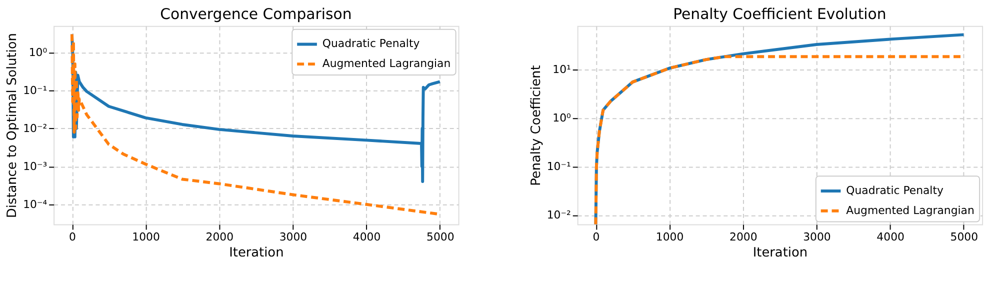  I want to click on chart-title: Convergence Comparison, so click(256, 13).